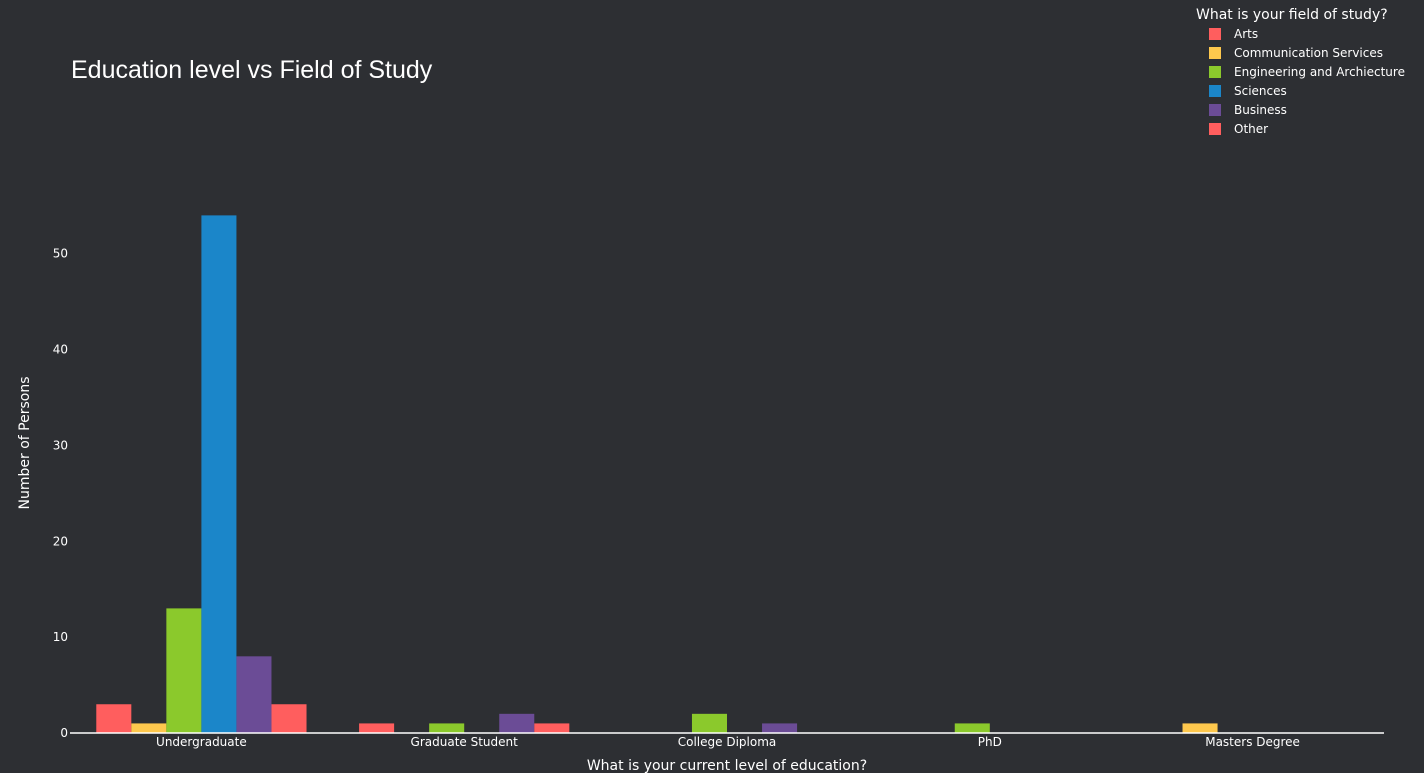 The height and width of the screenshot is (773, 1424). Describe the element at coordinates (727, 765) in the screenshot. I see `x-axis-title: What is your current level of education?` at that location.